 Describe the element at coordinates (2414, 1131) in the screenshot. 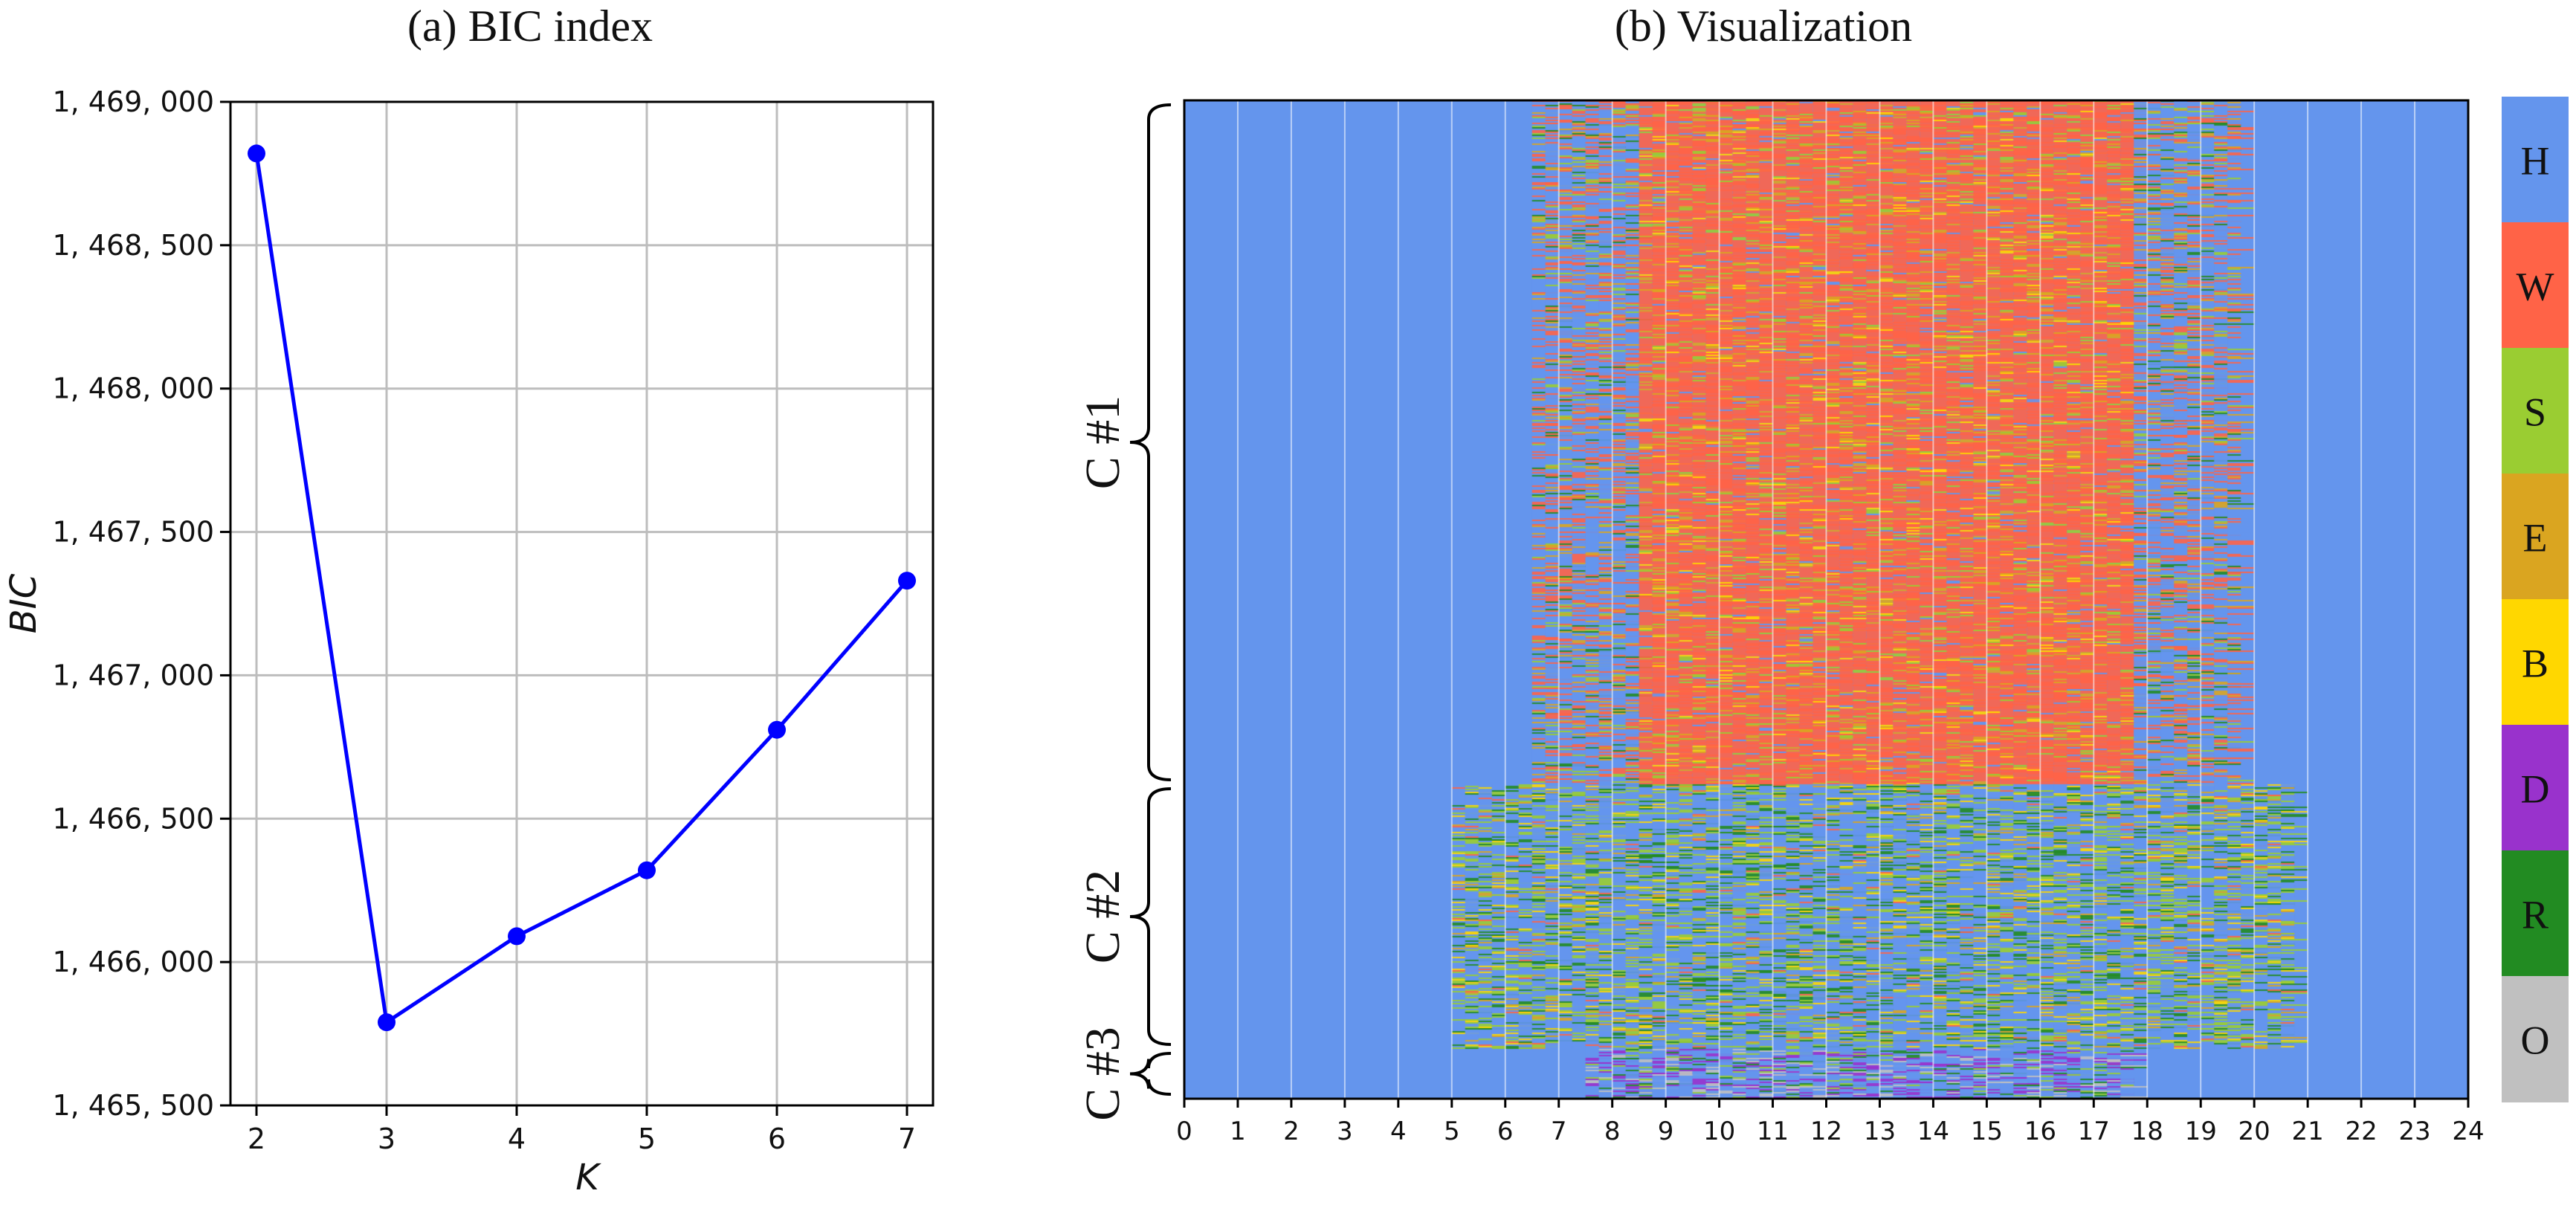

I see `visualization-x-tick-label: 23` at that location.